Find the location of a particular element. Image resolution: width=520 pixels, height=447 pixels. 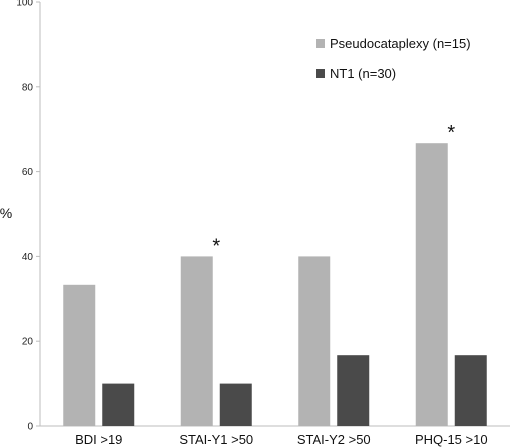

x-axis-labels: BDI >19 STAI-Y1 >50 STAI-Y2 >50 PHQ-15 >10 is located at coordinates (281, 439).